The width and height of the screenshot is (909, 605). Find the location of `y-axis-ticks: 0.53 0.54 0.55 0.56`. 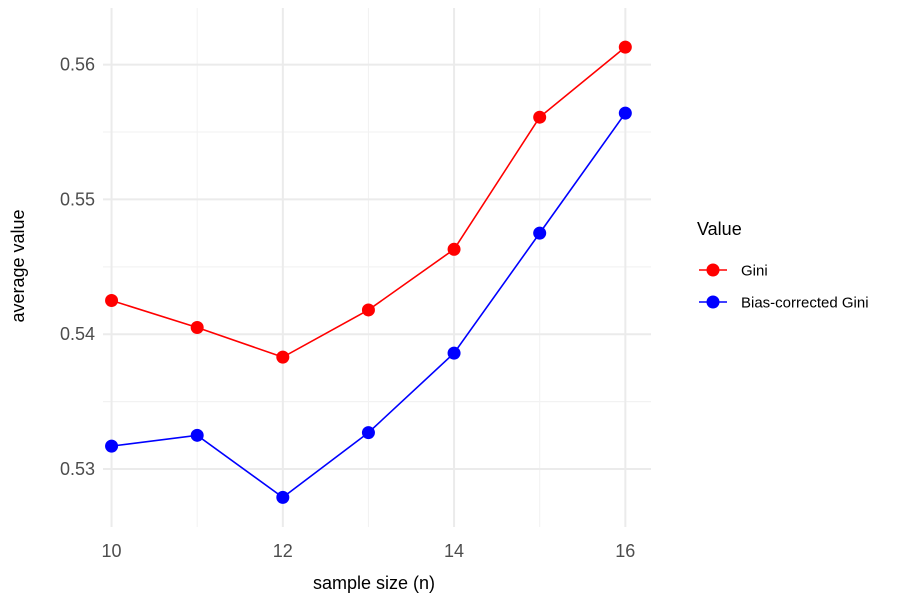

y-axis-ticks: 0.53 0.54 0.55 0.56 is located at coordinates (77, 267).